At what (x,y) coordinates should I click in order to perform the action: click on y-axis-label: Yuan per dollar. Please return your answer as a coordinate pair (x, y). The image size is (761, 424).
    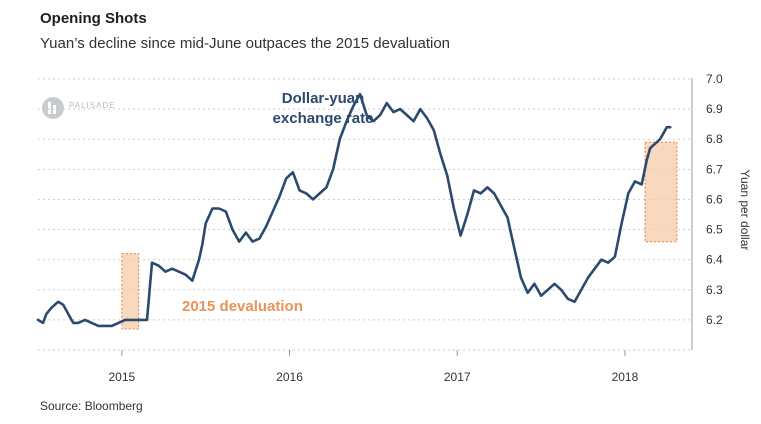
    Looking at the image, I should click on (745, 210).